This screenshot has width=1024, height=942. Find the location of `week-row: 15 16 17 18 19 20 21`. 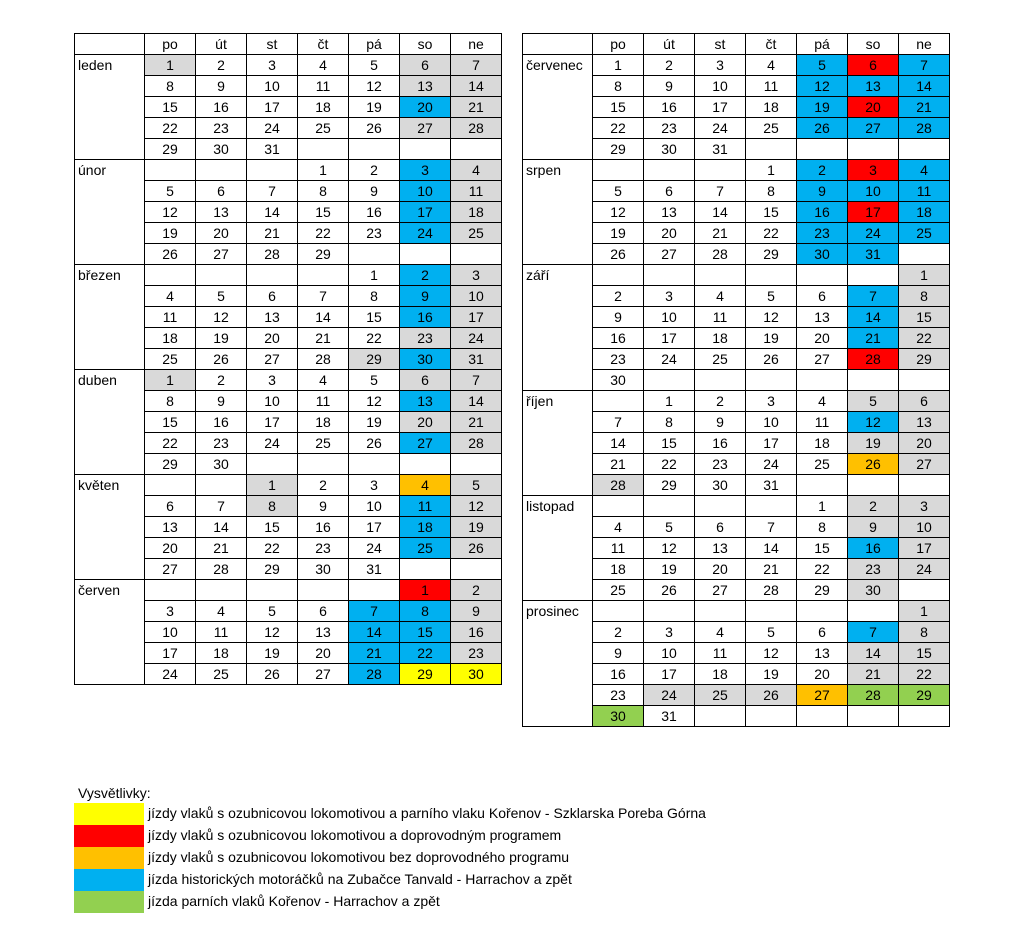

week-row: 15 16 17 18 19 20 21 is located at coordinates (736, 107).